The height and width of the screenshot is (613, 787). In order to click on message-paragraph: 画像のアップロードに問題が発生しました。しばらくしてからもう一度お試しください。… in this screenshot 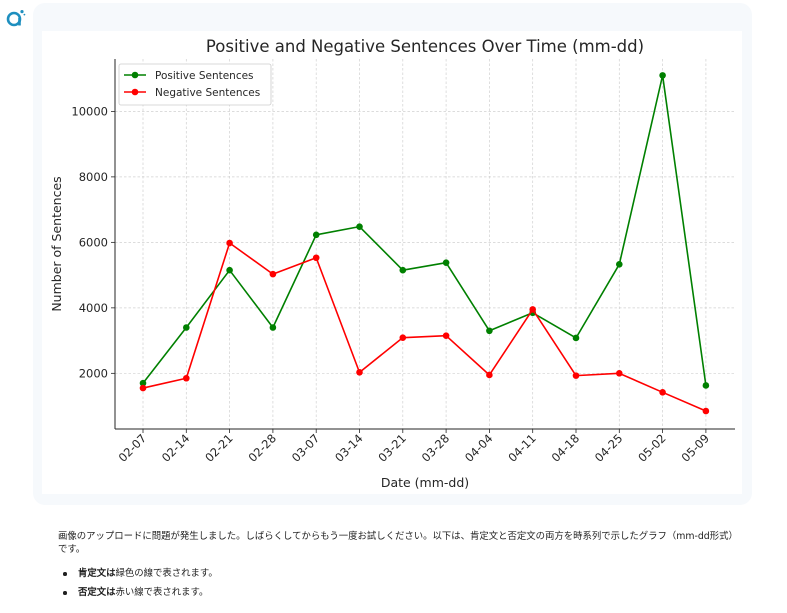, I will do `click(398, 543)`.